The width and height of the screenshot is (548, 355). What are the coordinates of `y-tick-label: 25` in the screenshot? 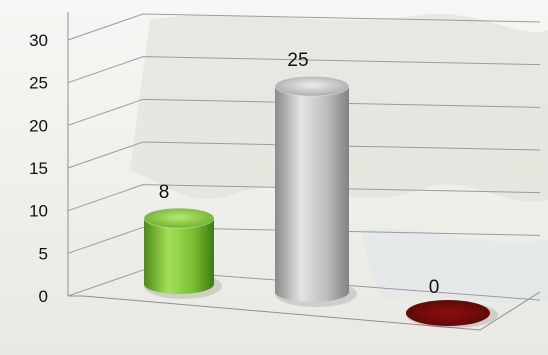 It's located at (38, 83).